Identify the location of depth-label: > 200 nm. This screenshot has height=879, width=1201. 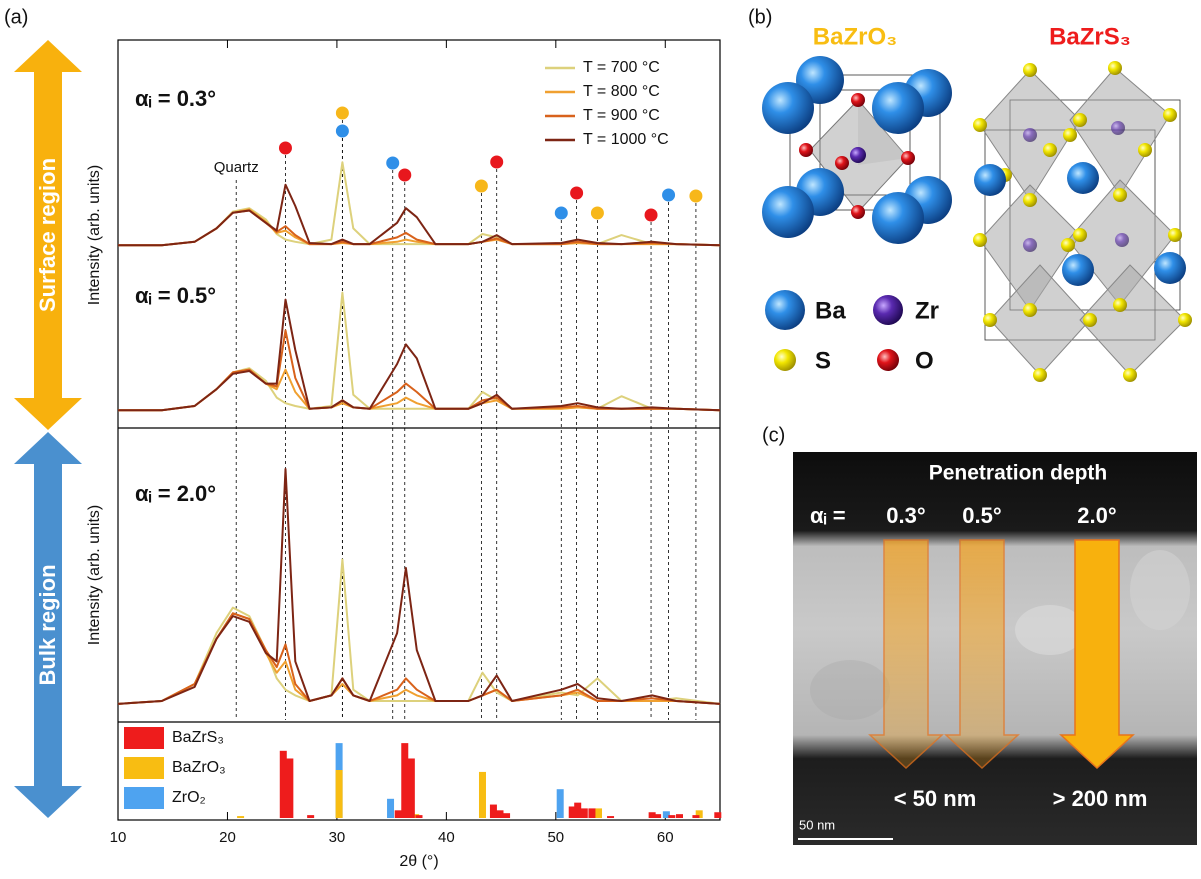
(1100, 798).